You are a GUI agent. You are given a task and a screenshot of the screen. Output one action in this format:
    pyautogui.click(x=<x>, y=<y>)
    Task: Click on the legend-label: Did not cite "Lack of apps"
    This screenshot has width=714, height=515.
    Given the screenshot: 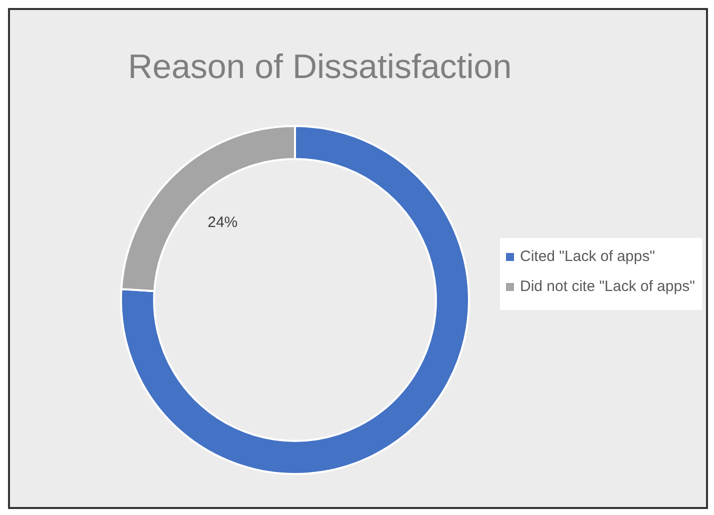 What is the action you would take?
    pyautogui.click(x=607, y=287)
    